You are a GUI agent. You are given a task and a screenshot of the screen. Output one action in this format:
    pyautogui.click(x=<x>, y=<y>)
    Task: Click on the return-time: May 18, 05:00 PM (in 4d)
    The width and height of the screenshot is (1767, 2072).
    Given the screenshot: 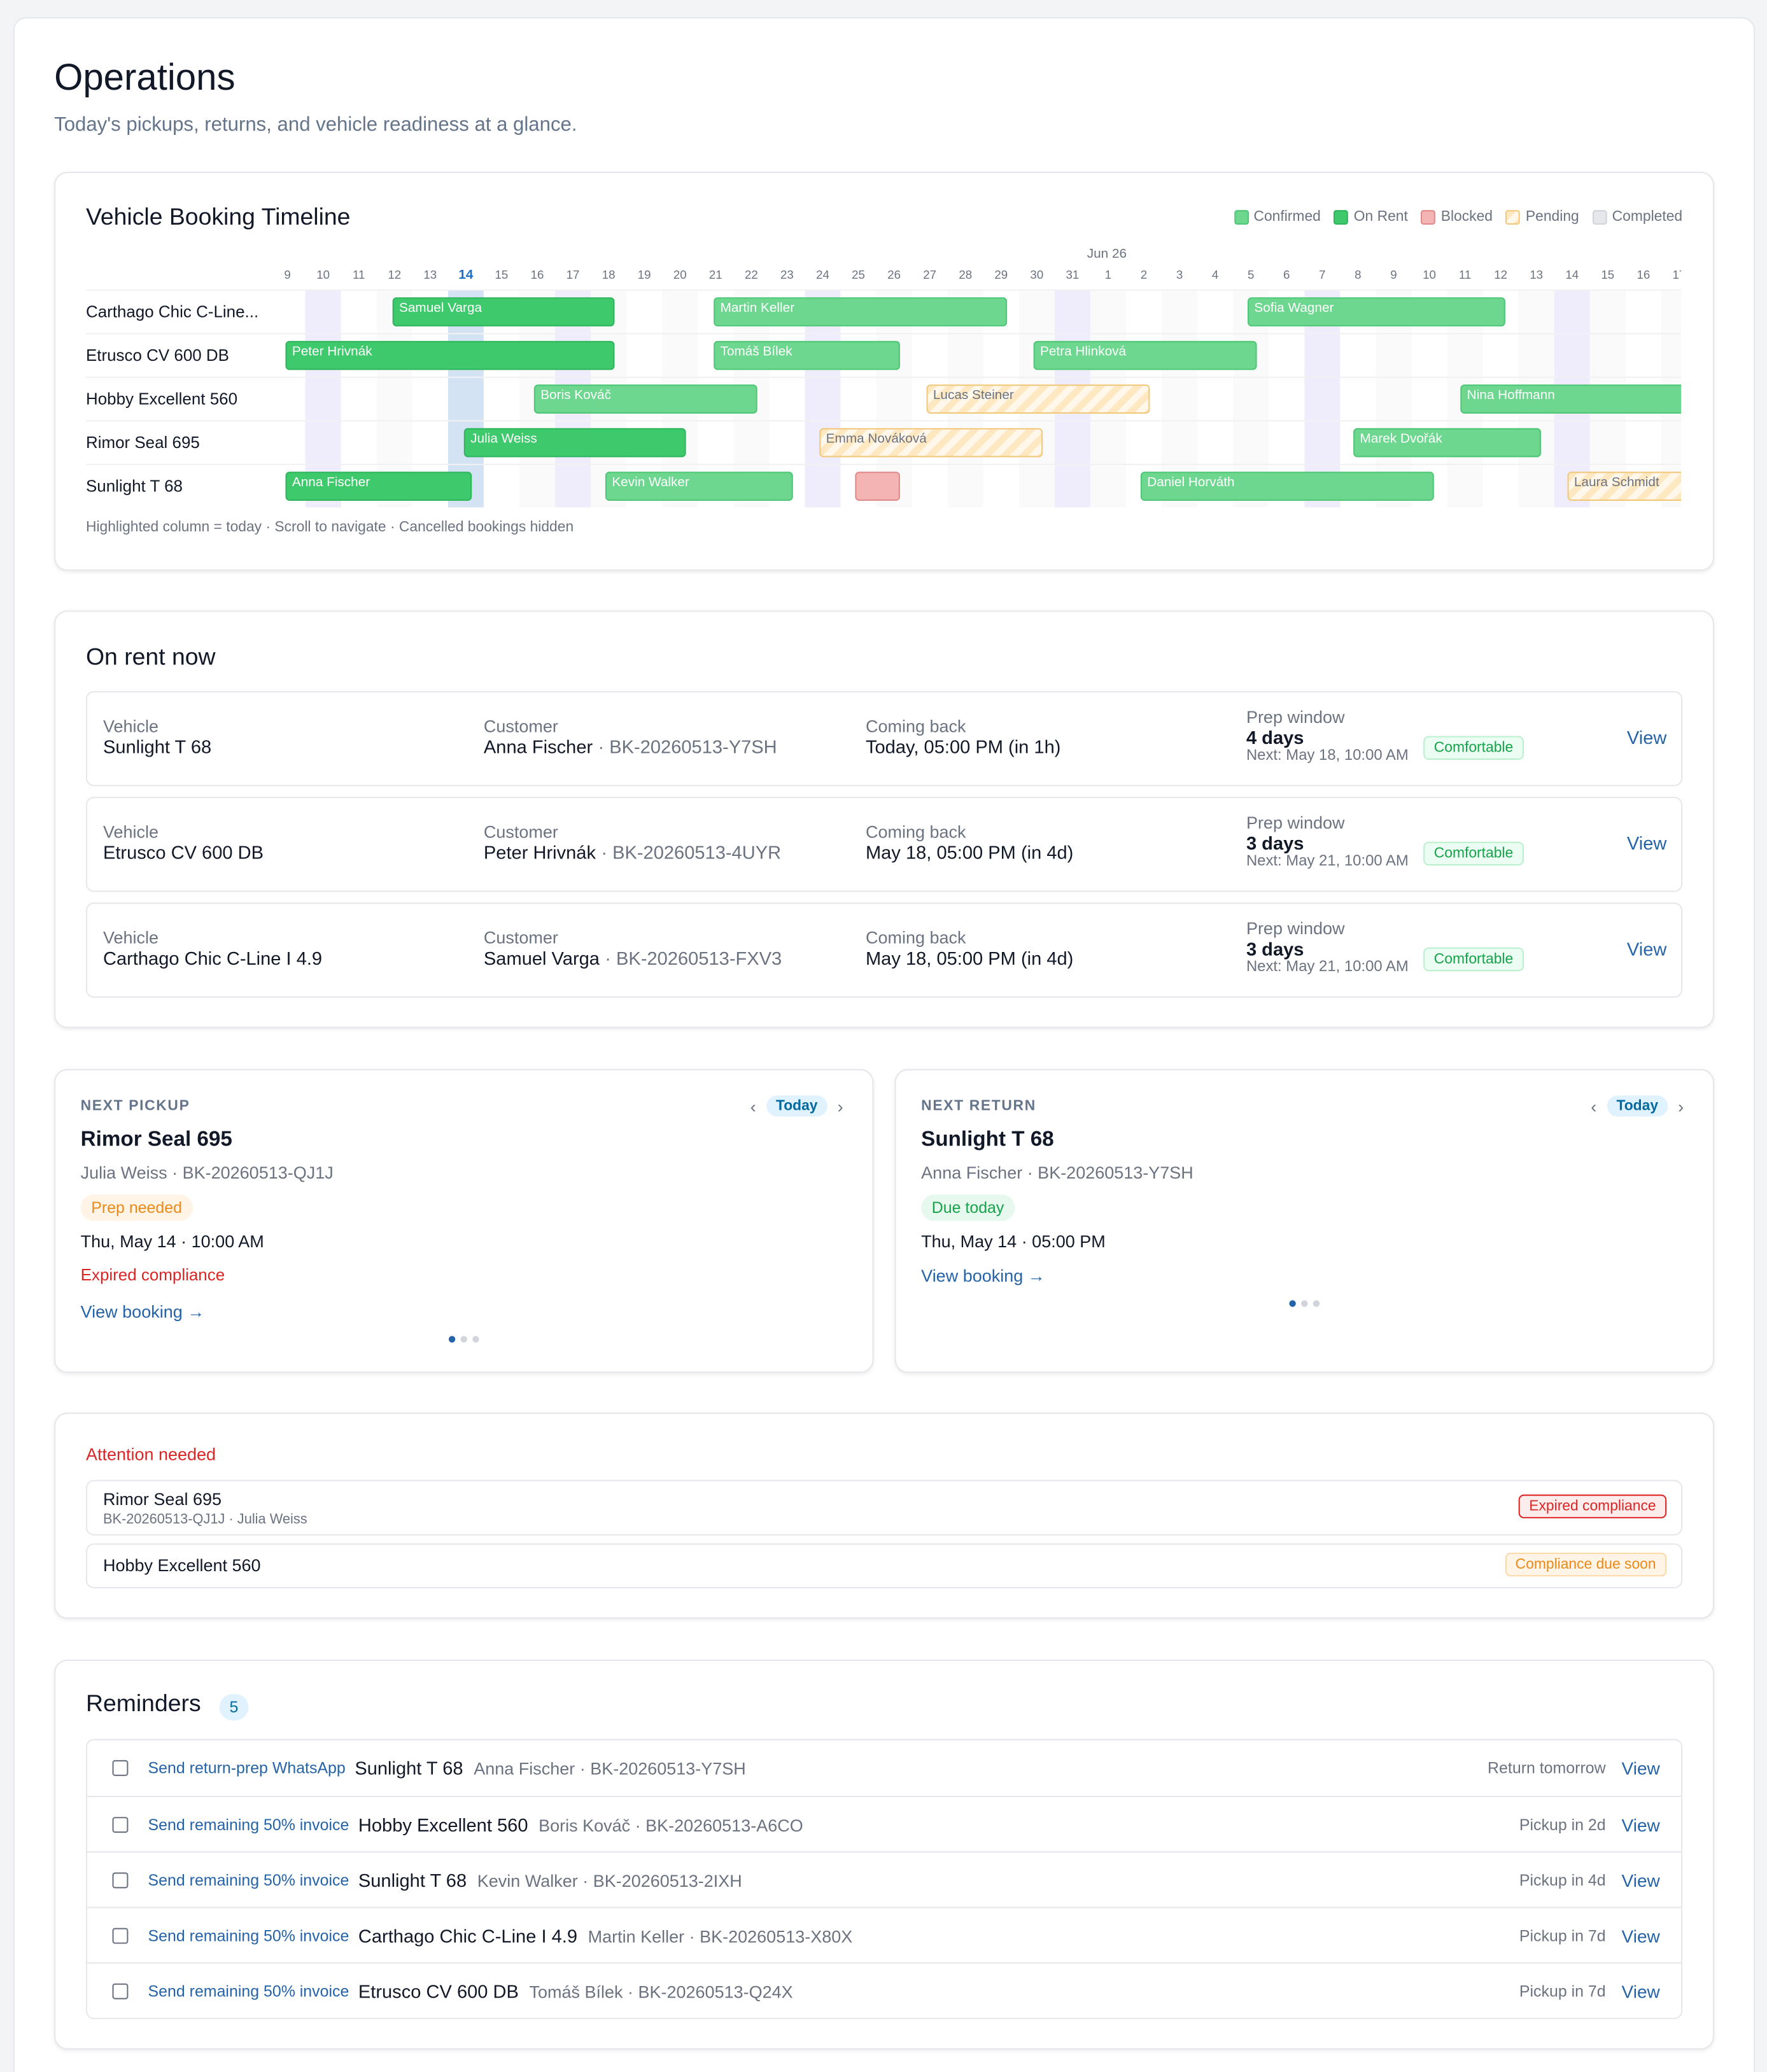 What is the action you would take?
    pyautogui.click(x=969, y=852)
    